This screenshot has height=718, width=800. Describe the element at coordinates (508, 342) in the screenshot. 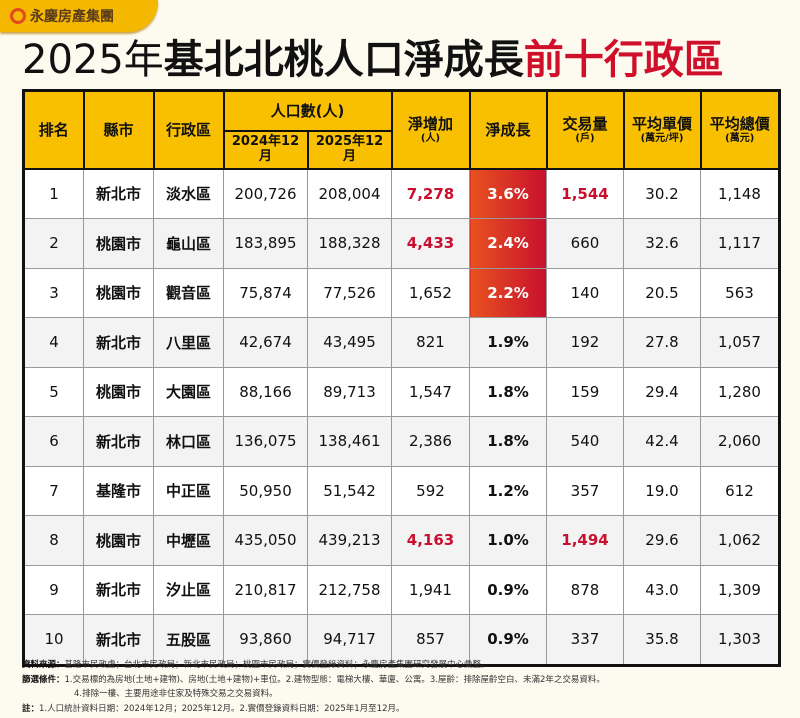

I see `cell-net-growth: 1.9%` at that location.